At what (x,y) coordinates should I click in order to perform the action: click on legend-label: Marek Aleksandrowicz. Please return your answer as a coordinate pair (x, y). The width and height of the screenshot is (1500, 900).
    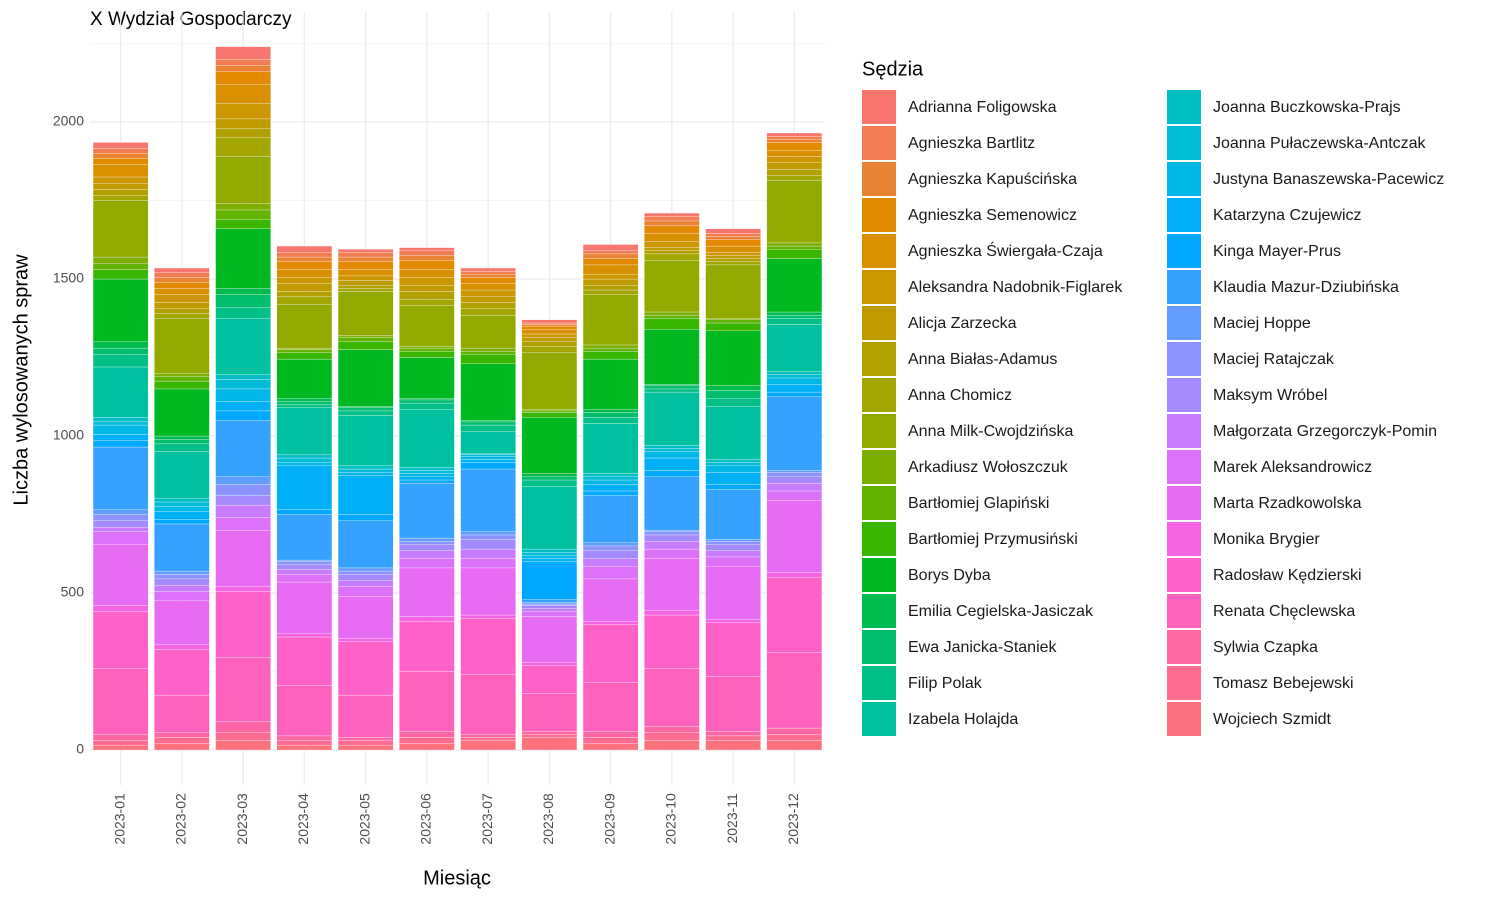
    Looking at the image, I should click on (1292, 467).